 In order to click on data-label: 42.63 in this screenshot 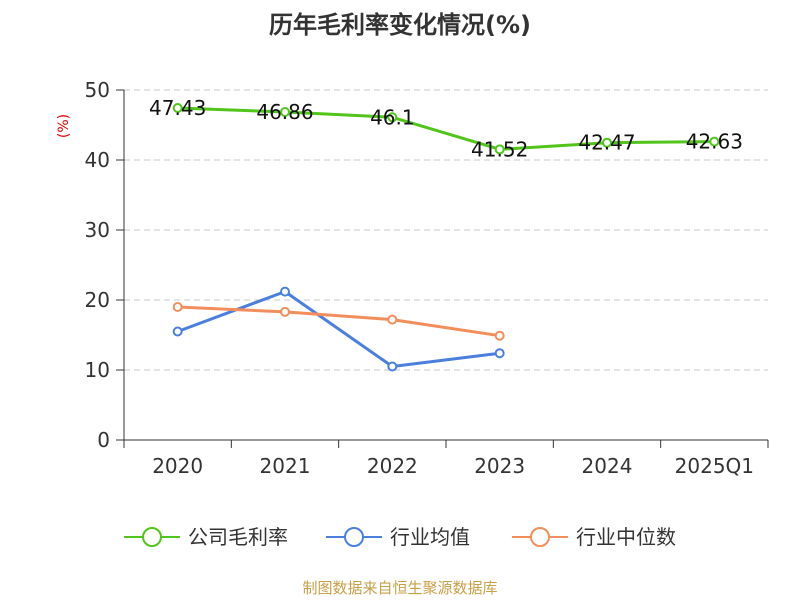, I will do `click(714, 142)`.